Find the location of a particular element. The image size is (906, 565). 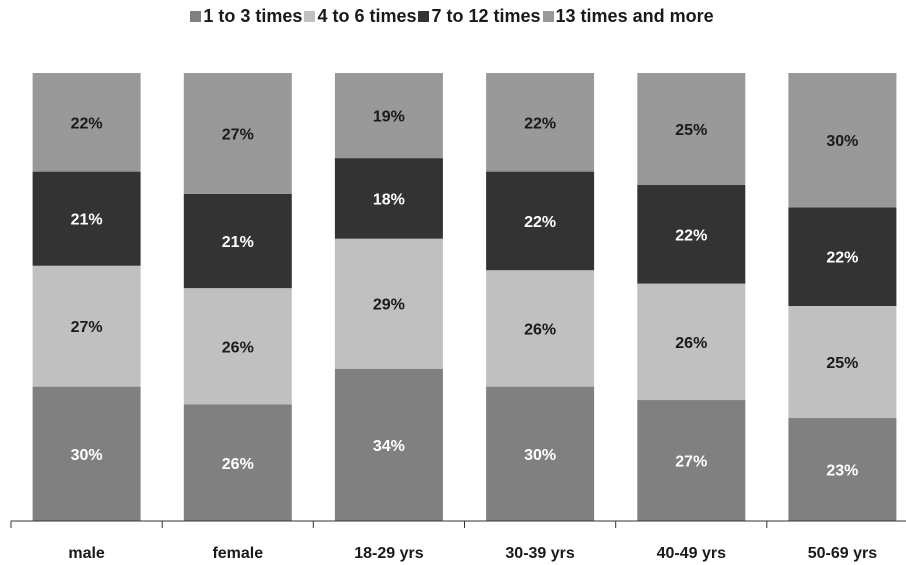

data-label: 19% is located at coordinates (389, 117).